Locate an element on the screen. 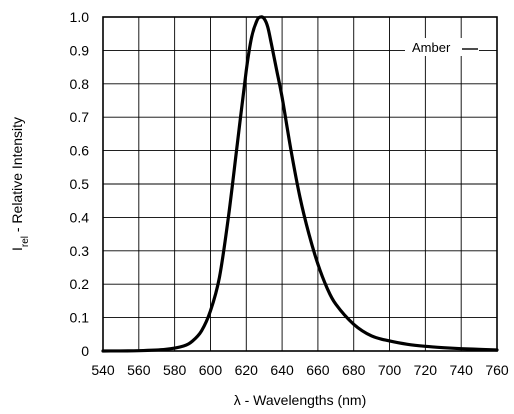 This screenshot has width=514, height=414. x-tick-label: 640 is located at coordinates (282, 370).